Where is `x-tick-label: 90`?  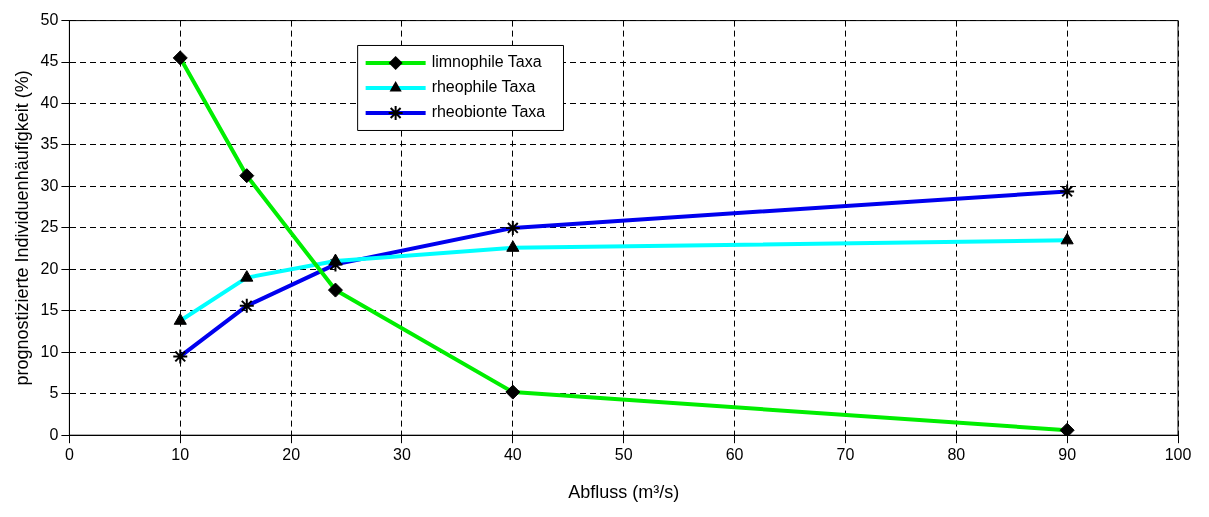 x-tick-label: 90 is located at coordinates (1067, 455).